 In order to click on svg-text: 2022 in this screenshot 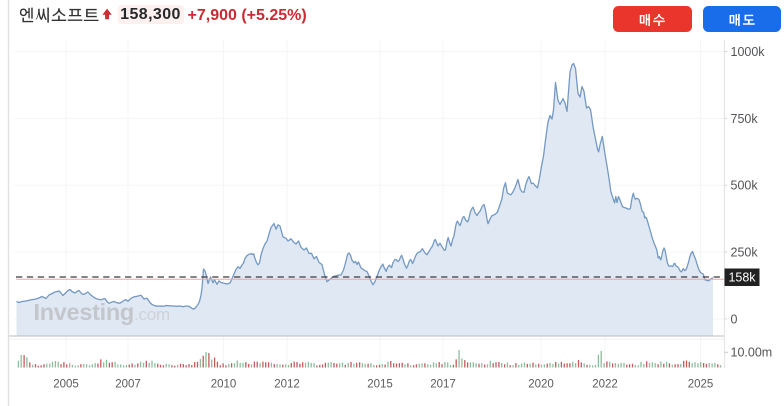, I will do `click(605, 385)`.